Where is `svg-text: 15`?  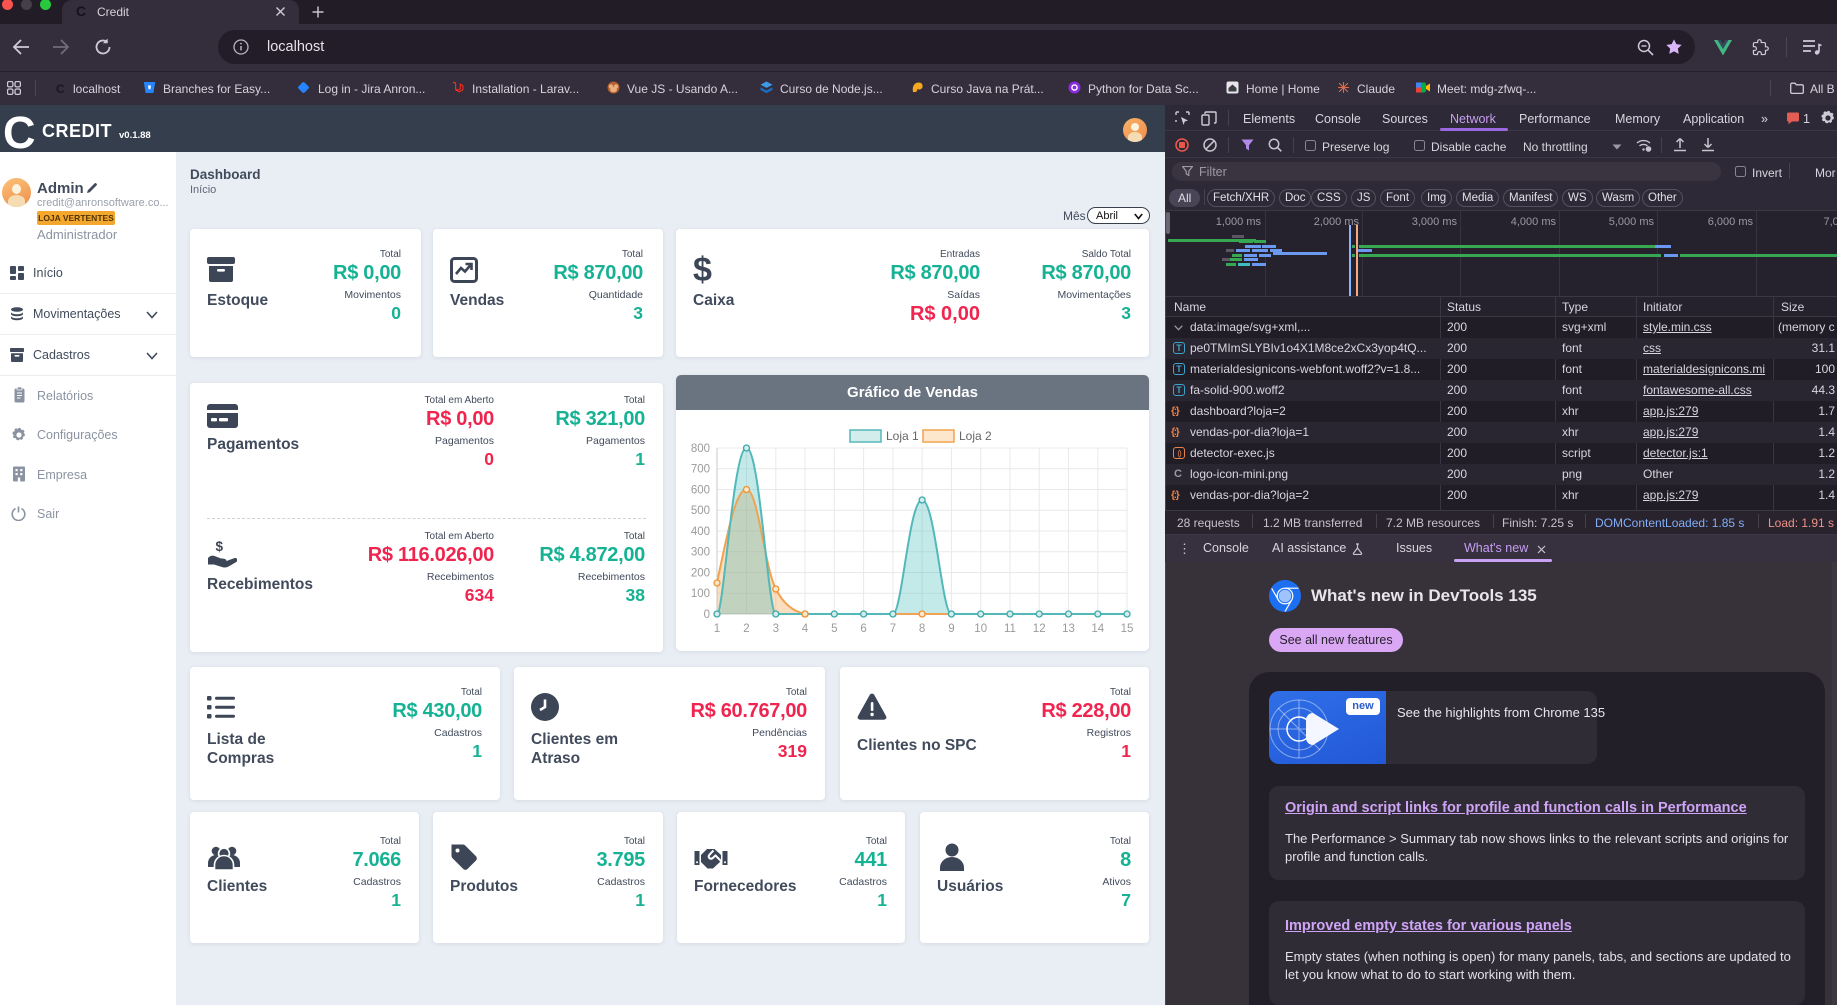 svg-text: 15 is located at coordinates (1127, 629).